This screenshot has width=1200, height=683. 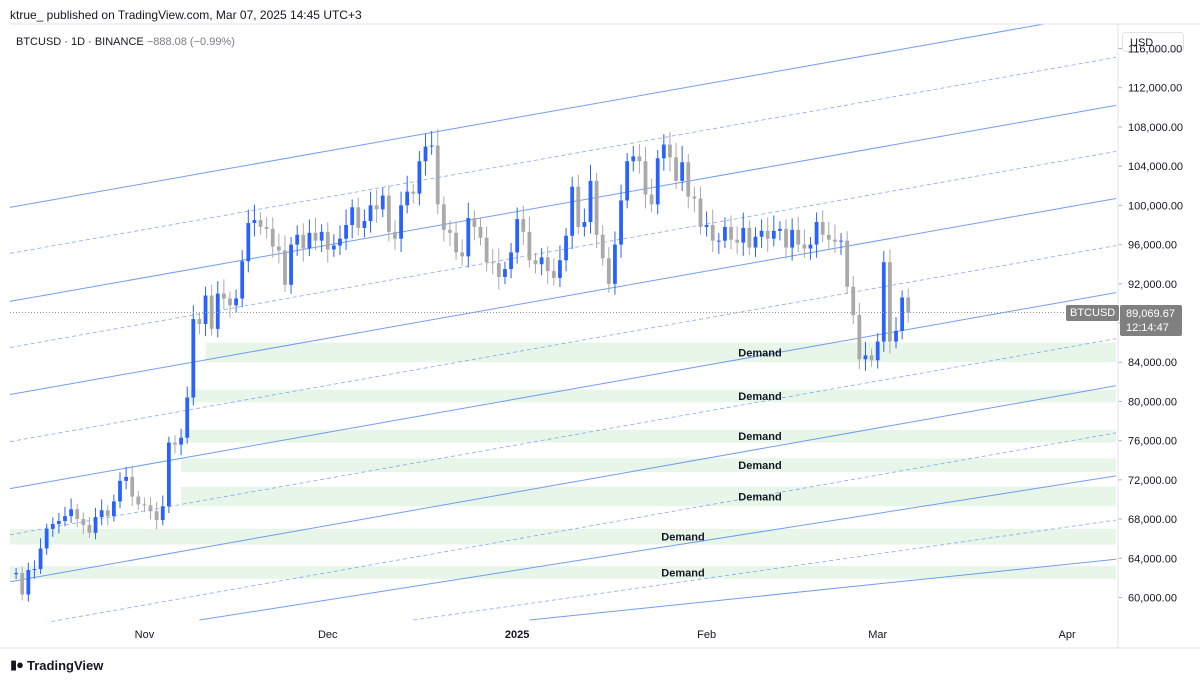 What do you see at coordinates (1155, 50) in the screenshot?
I see `price-label: 116,000.00` at bounding box center [1155, 50].